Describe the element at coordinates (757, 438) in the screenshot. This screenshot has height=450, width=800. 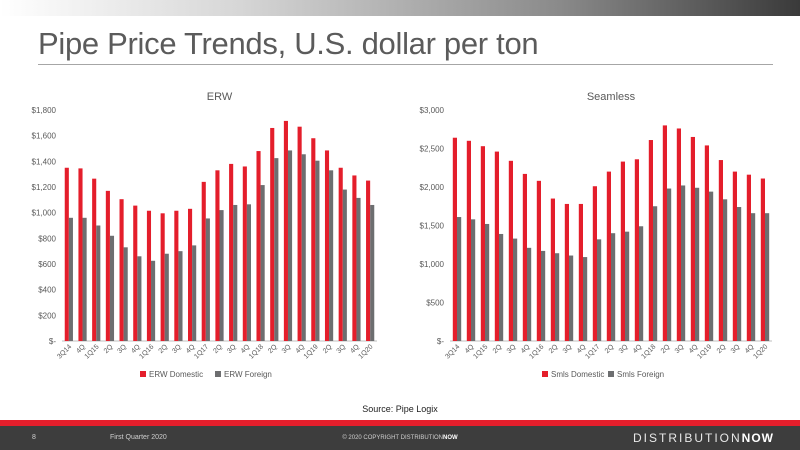
I see `logo-suffix: NOW` at that location.